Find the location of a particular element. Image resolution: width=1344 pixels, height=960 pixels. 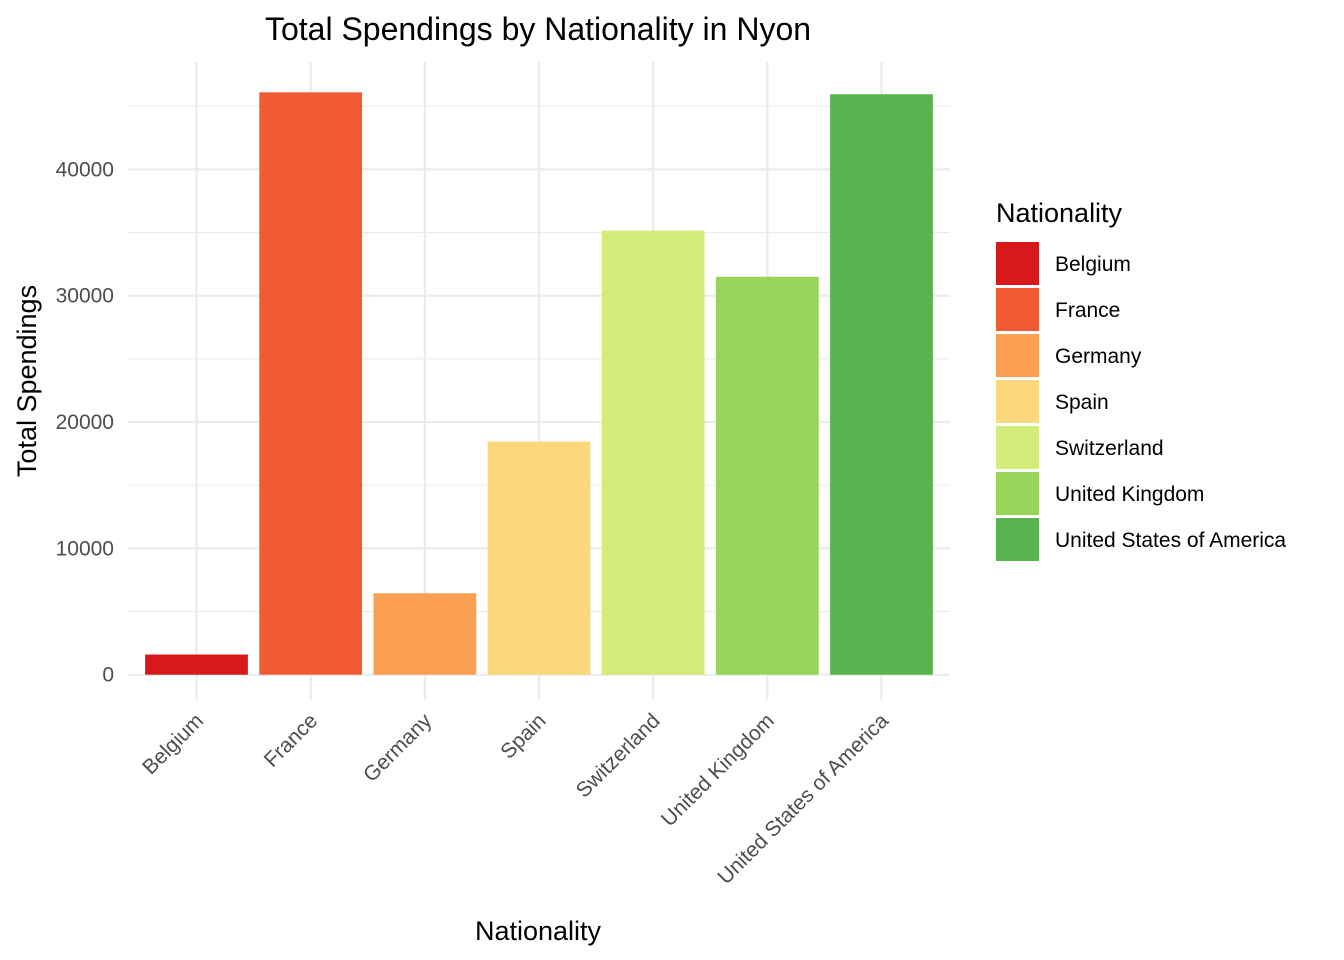

bar-united-kingdom is located at coordinates (767, 475).